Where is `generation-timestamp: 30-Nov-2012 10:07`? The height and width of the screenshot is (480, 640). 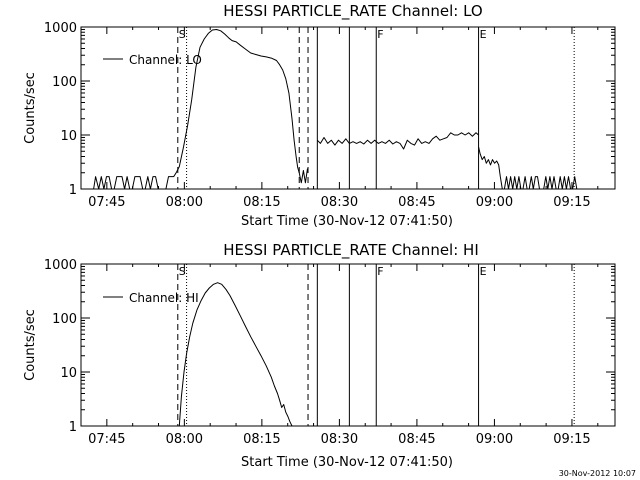
generation-timestamp: 30-Nov-2012 10:07 is located at coordinates (597, 473).